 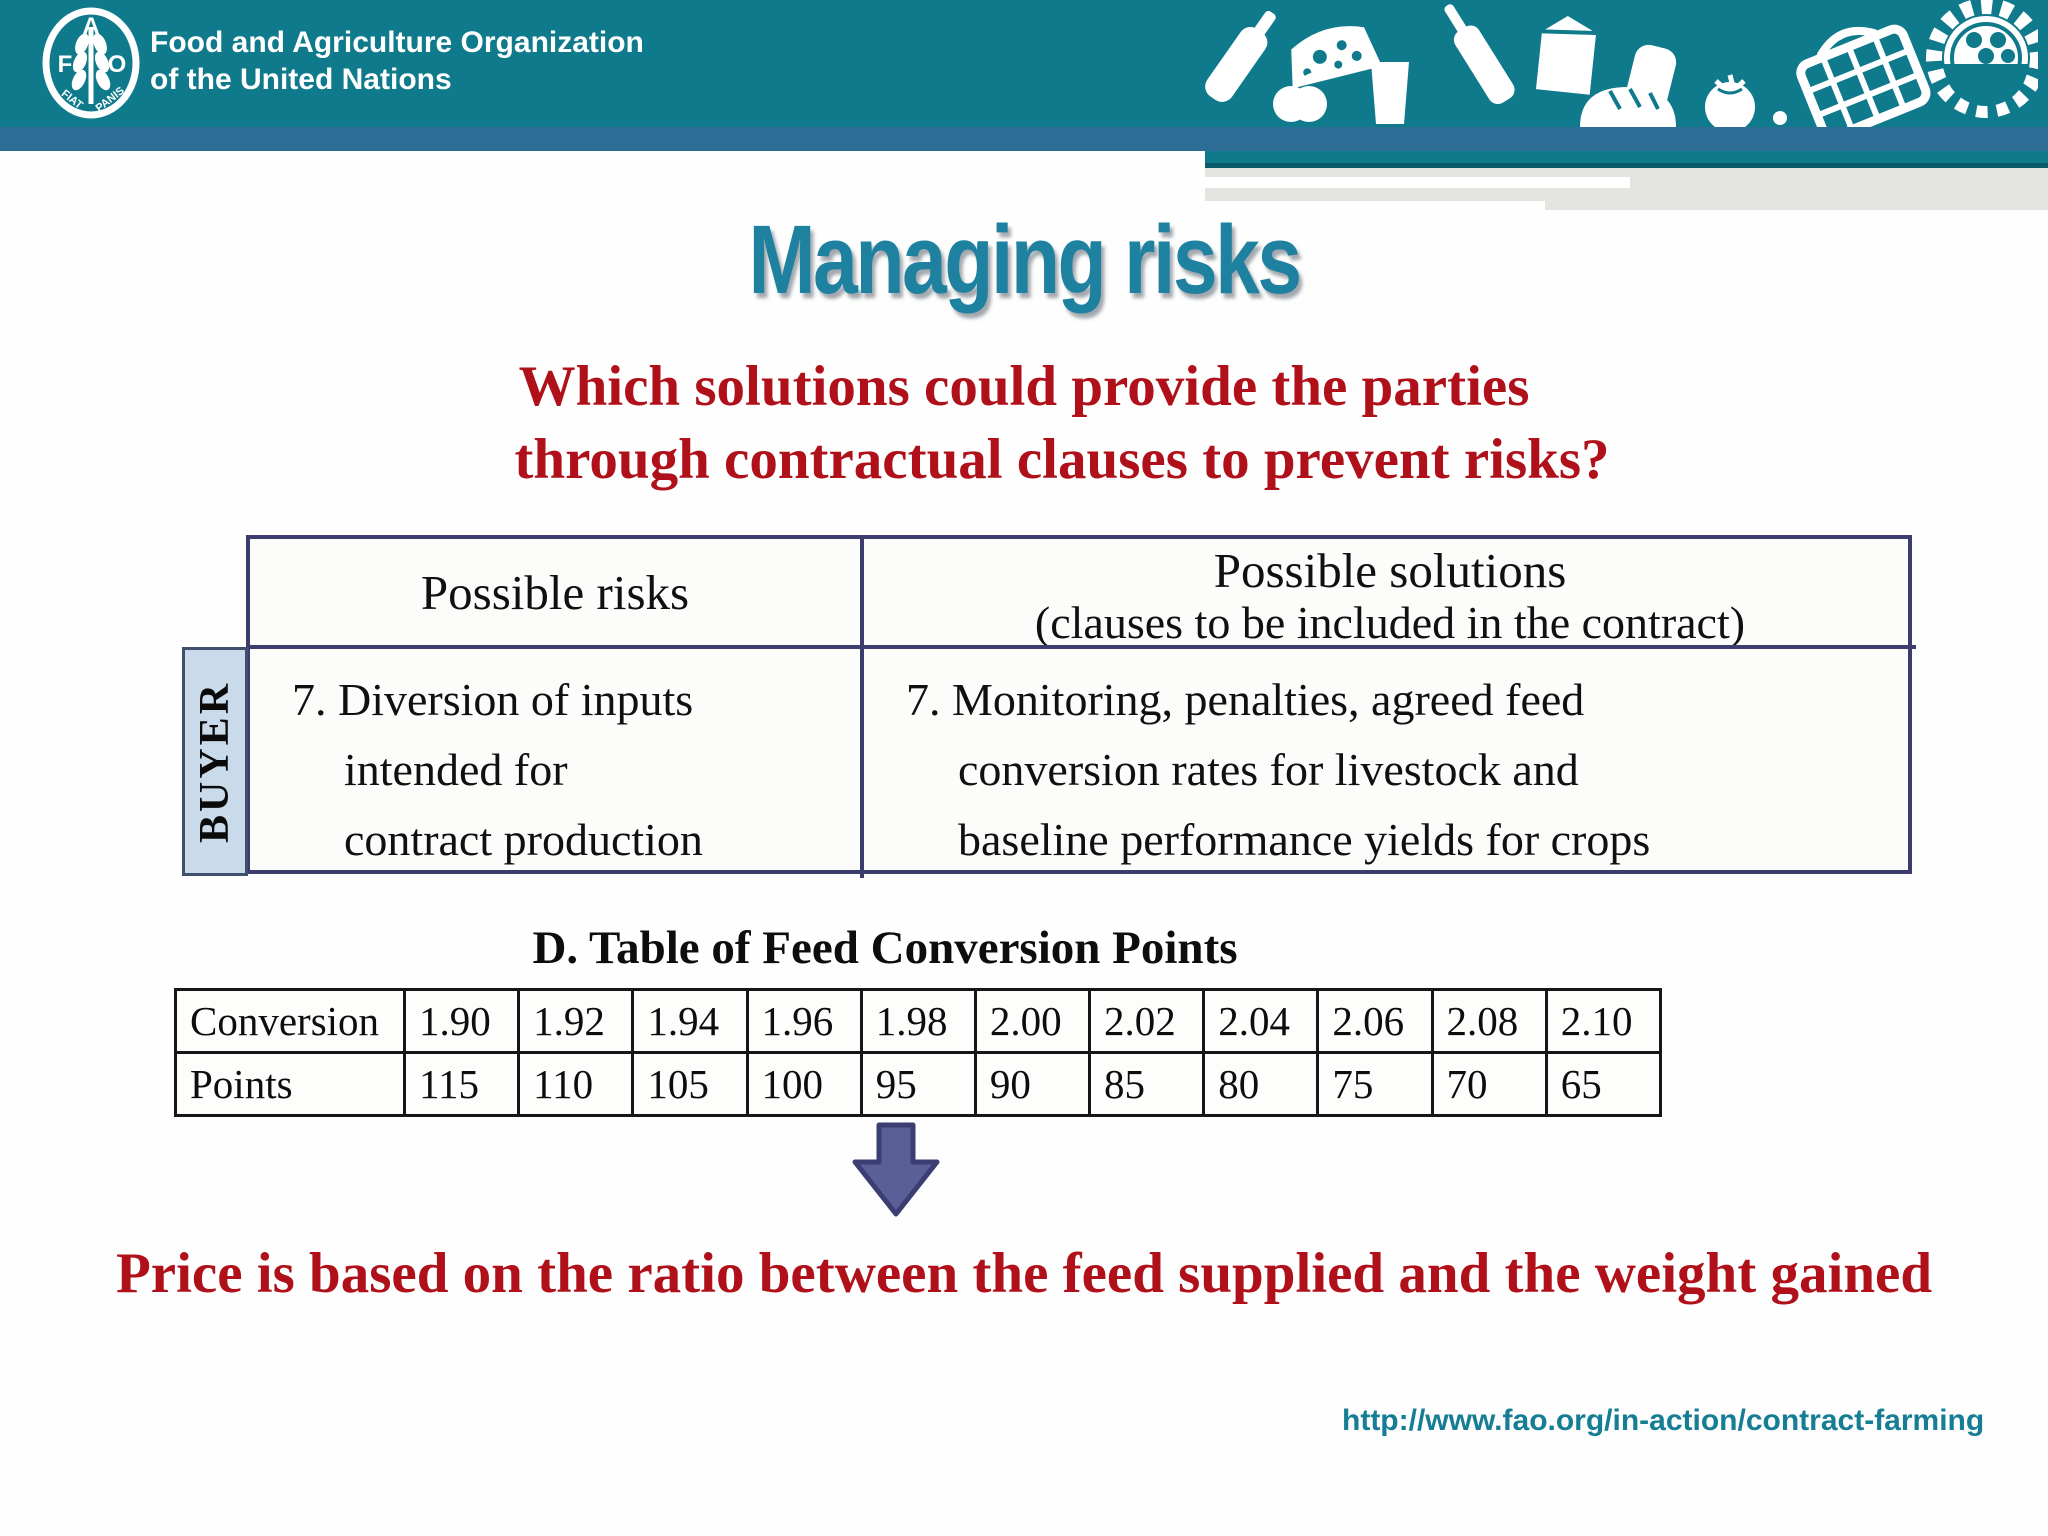 What do you see at coordinates (117, 64) in the screenshot?
I see `svg-text: O` at bounding box center [117, 64].